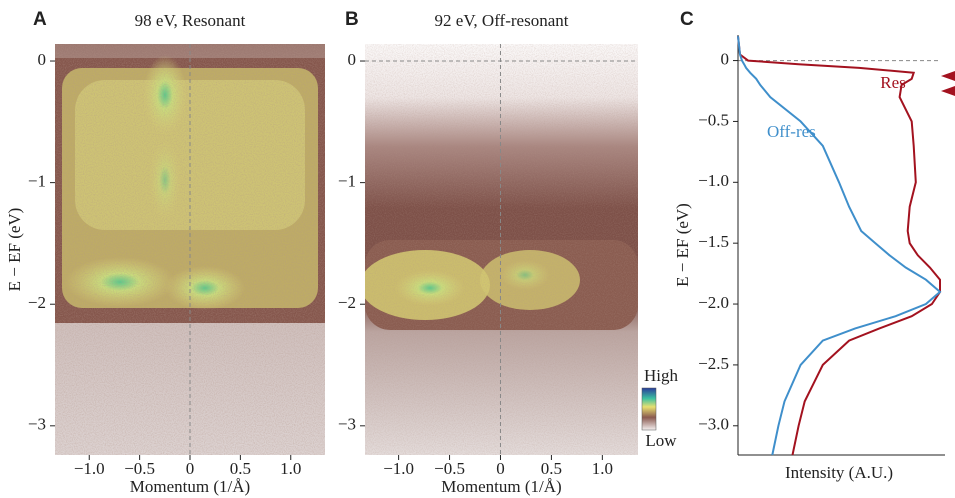  What do you see at coordinates (40, 19) in the screenshot?
I see `panel-letter: A` at bounding box center [40, 19].